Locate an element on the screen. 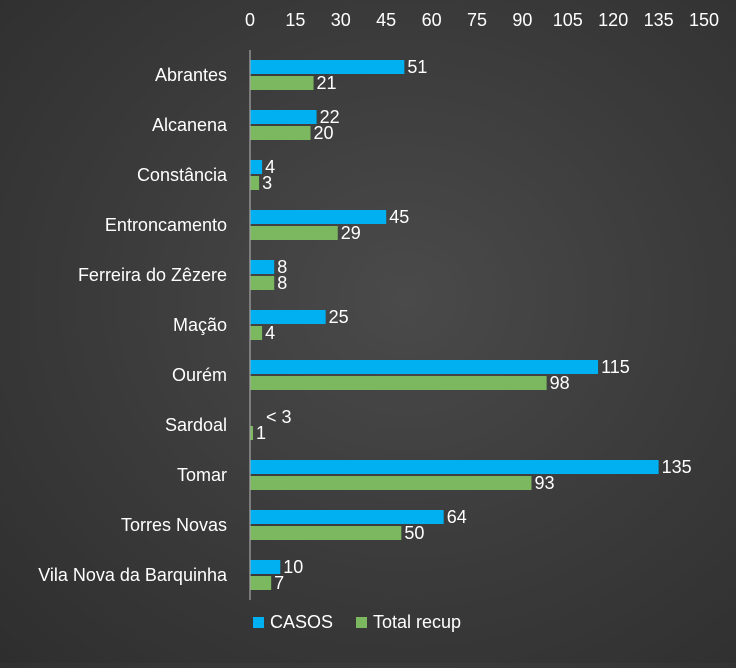 This screenshot has height=668, width=736. x-axis-ticks: 0 15 30 45 60 75 90 105 120 135 150 is located at coordinates (482, 20).